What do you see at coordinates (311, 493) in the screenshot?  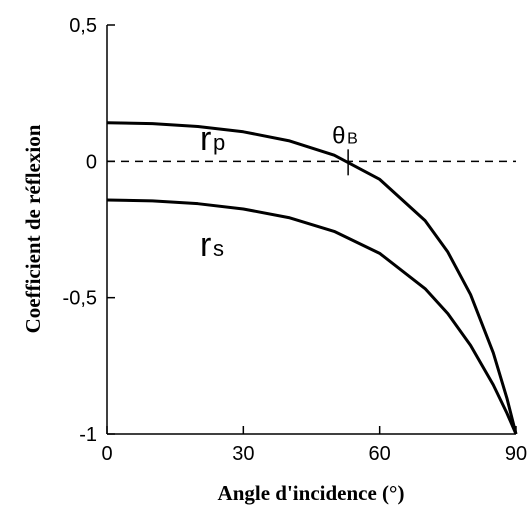 I see `x-axis-title: Angle d'incidence (°)` at bounding box center [311, 493].